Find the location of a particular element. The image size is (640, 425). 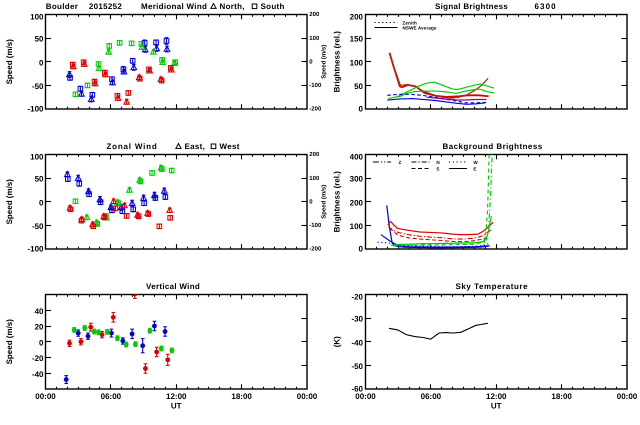

svg-text: -60 is located at coordinates (357, 389).